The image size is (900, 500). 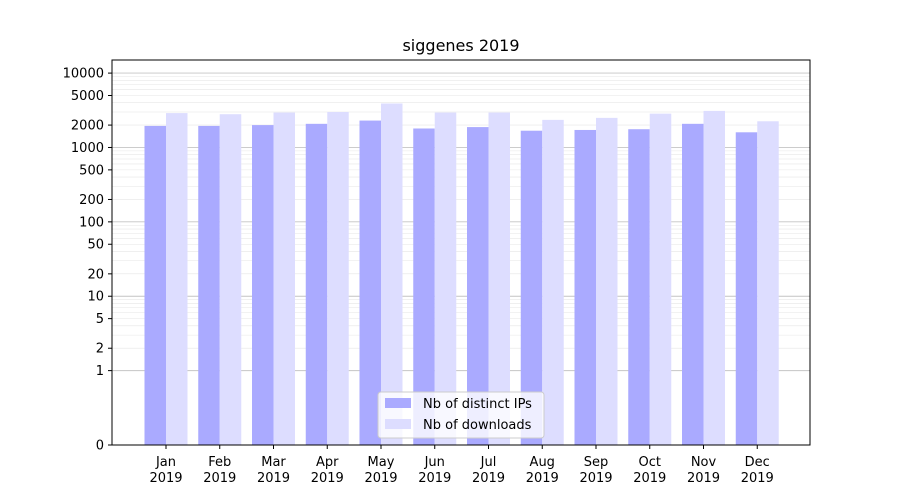 I want to click on y-tick-label: 10000, so click(x=83, y=74).